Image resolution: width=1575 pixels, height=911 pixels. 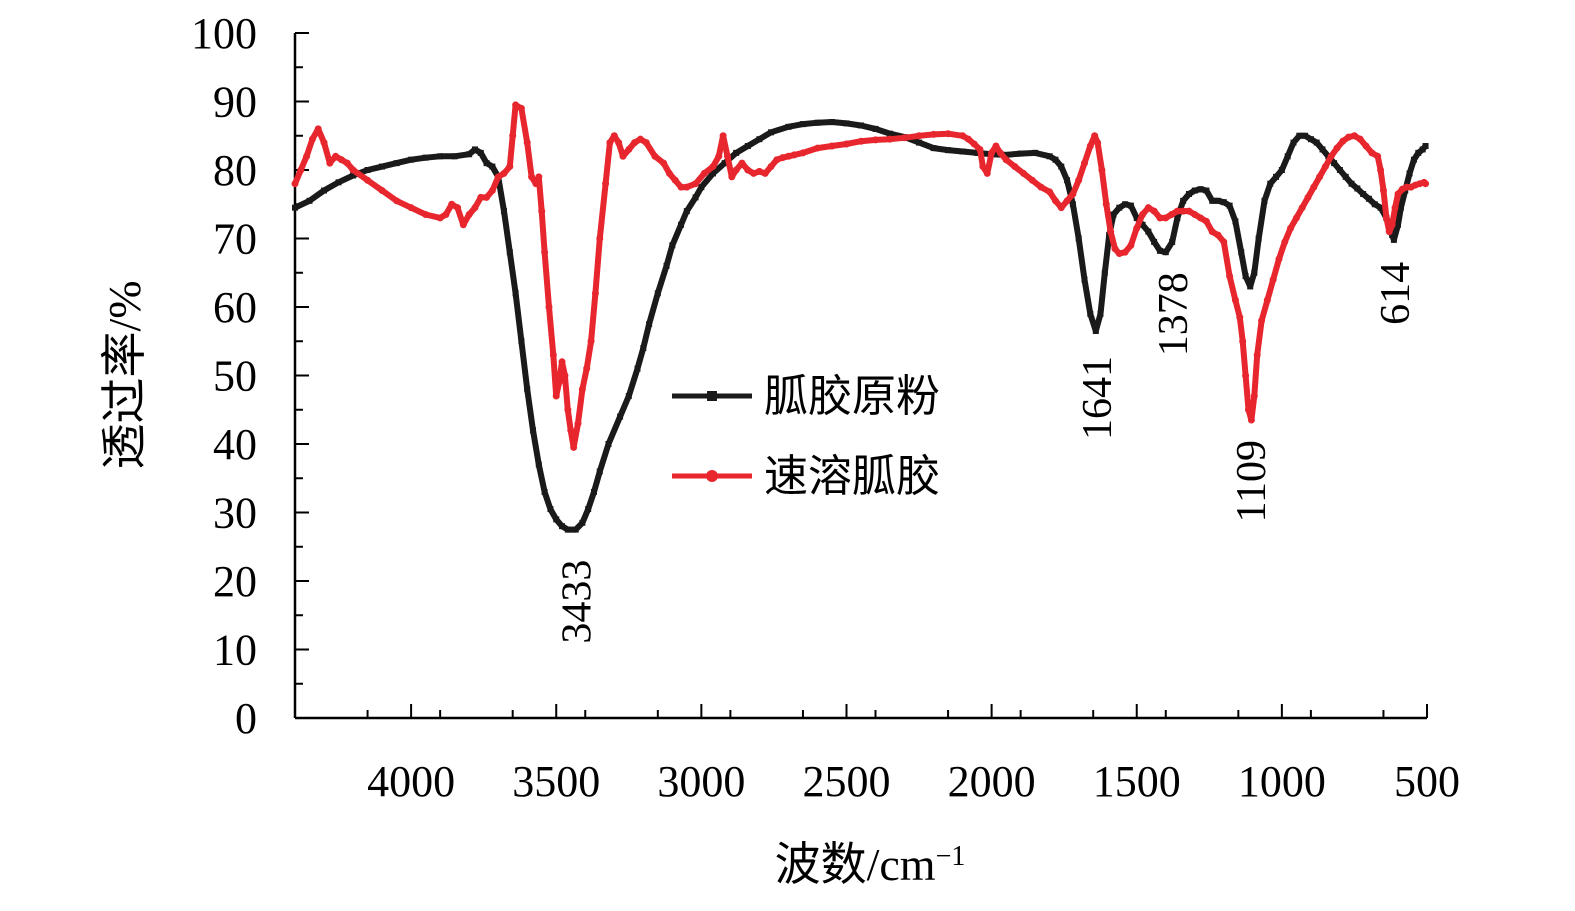 What do you see at coordinates (235, 307) in the screenshot?
I see `y-tick-label: 60` at bounding box center [235, 307].